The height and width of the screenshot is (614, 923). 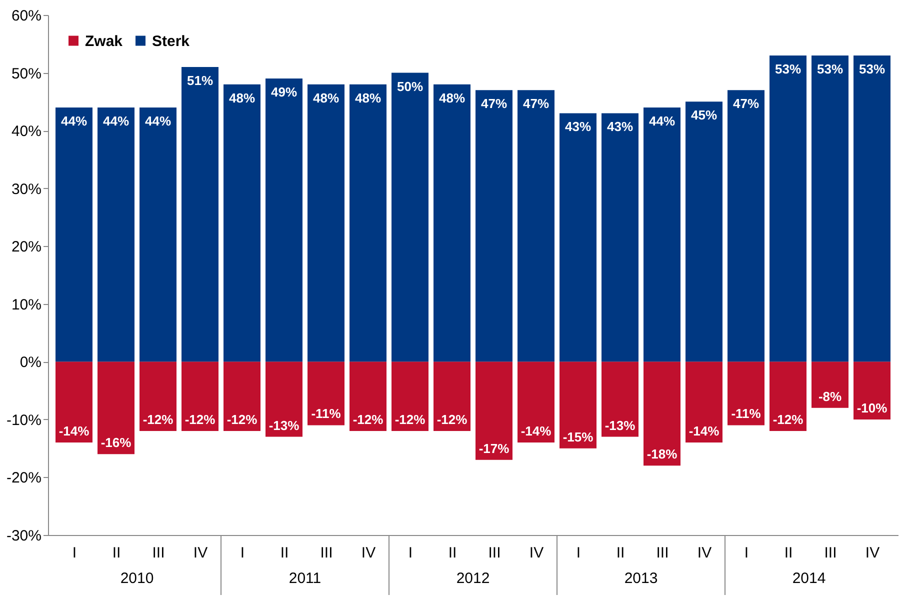 What do you see at coordinates (830, 396) in the screenshot?
I see `data-label: -8%` at bounding box center [830, 396].